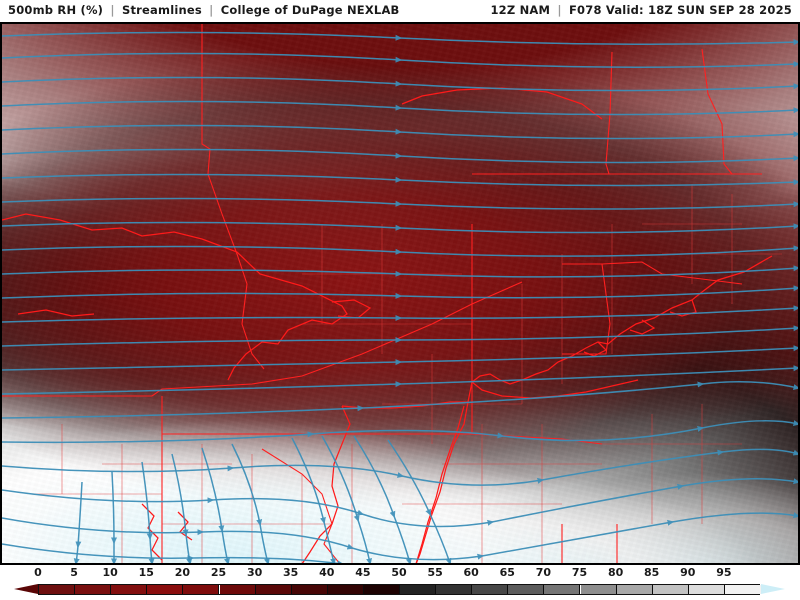 Image resolution: width=800 pixels, height=600 pixels. I want to click on colorbar-tick: 5, so click(74, 572).